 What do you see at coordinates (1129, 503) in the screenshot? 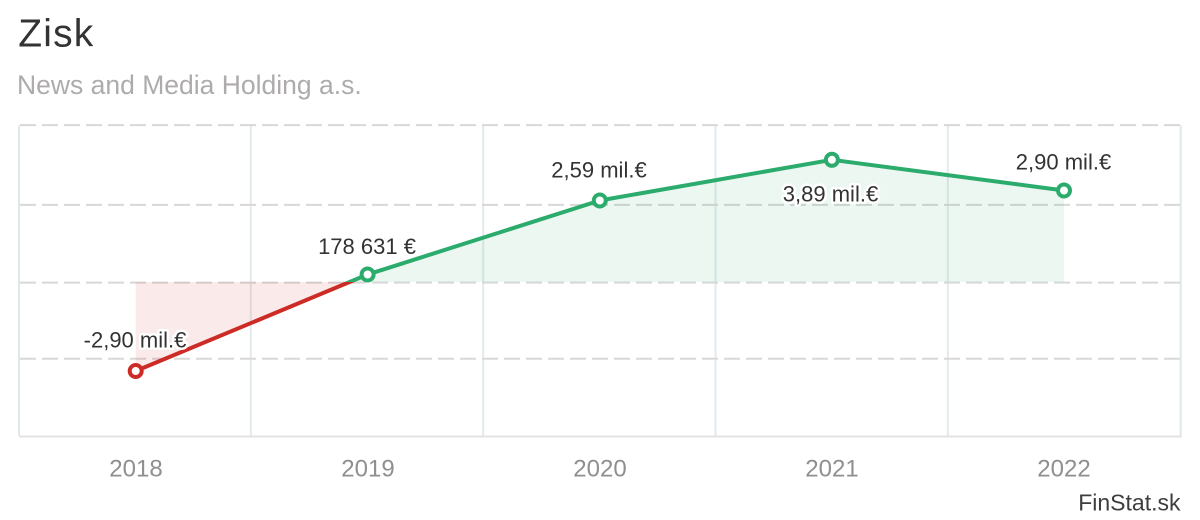
I see `svg-text: FinStat.sk` at bounding box center [1129, 503].